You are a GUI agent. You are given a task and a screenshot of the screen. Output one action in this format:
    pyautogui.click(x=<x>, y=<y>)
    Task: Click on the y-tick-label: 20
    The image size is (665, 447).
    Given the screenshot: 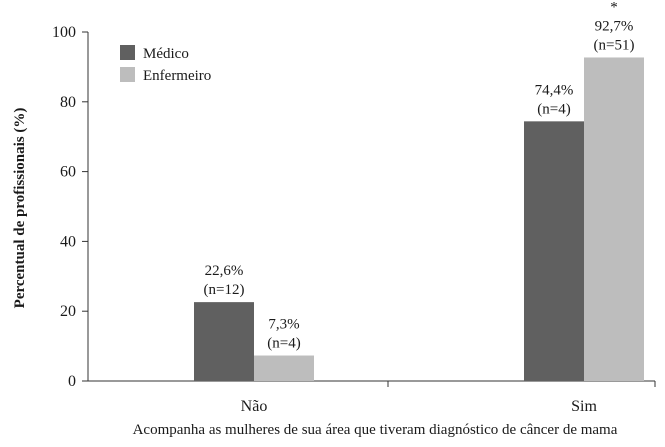 What is the action you would take?
    pyautogui.click(x=68, y=311)
    